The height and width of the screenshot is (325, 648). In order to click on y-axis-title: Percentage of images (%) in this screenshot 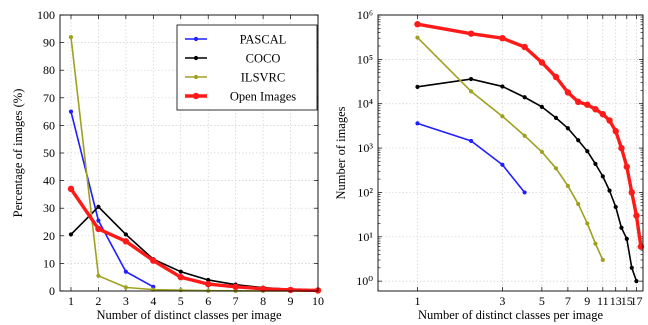, I will do `click(18, 153)`.